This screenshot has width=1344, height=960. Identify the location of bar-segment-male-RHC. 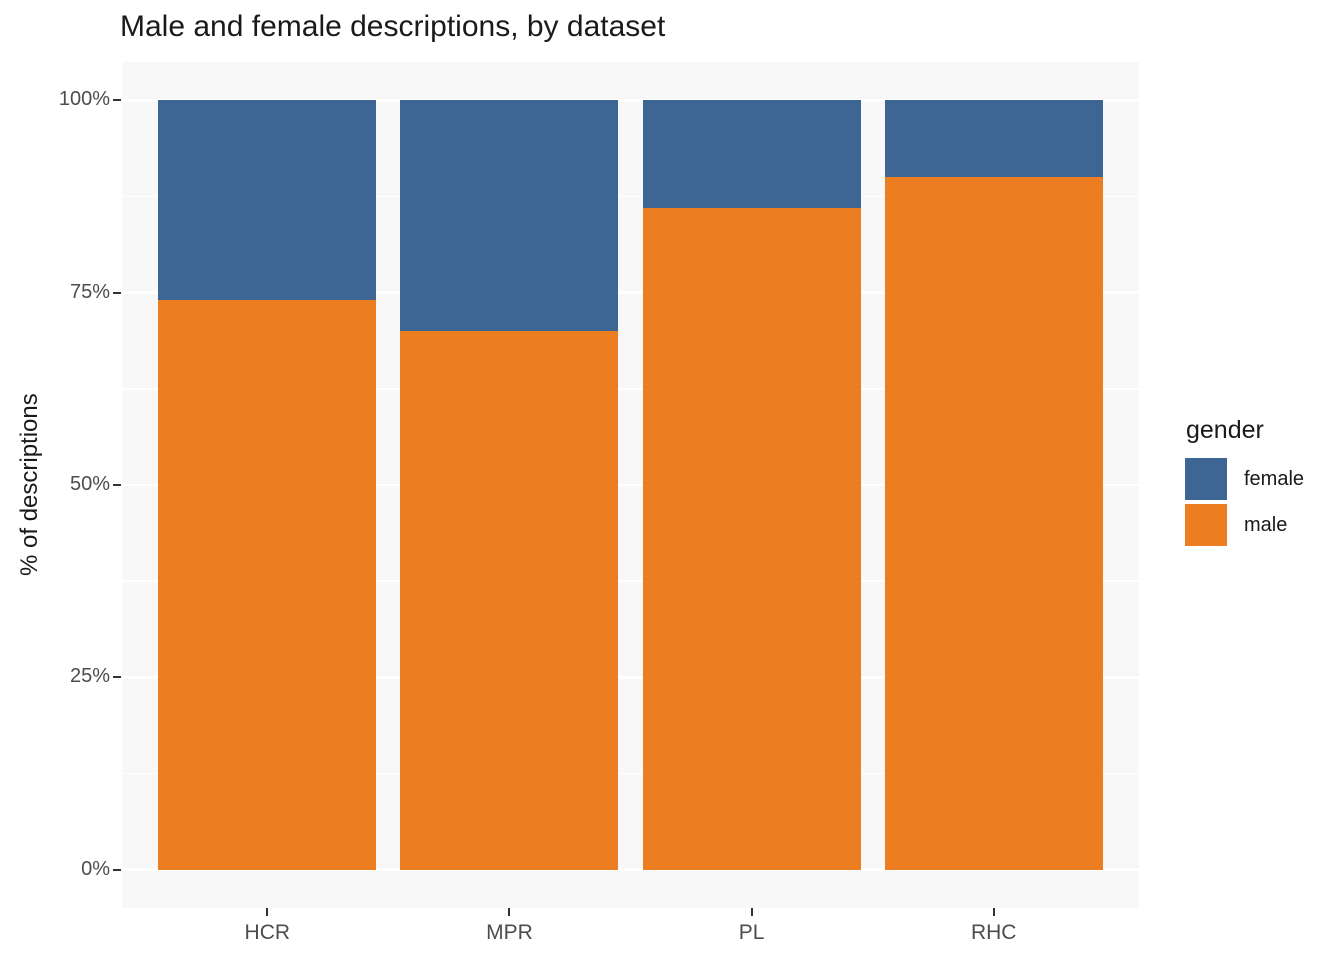
(993, 523).